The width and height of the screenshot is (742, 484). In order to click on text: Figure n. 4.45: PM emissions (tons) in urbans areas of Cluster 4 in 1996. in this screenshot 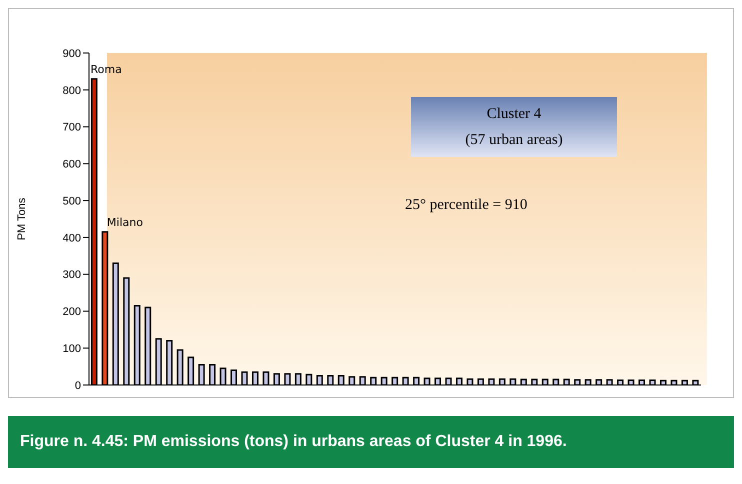, I will do `click(371, 442)`.